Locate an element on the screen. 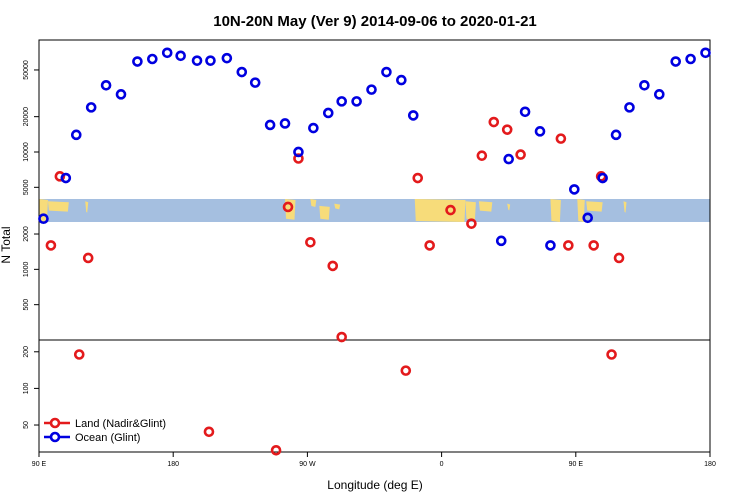 The width and height of the screenshot is (750, 500). legend-label: Ocean (Glint) is located at coordinates (107, 438).